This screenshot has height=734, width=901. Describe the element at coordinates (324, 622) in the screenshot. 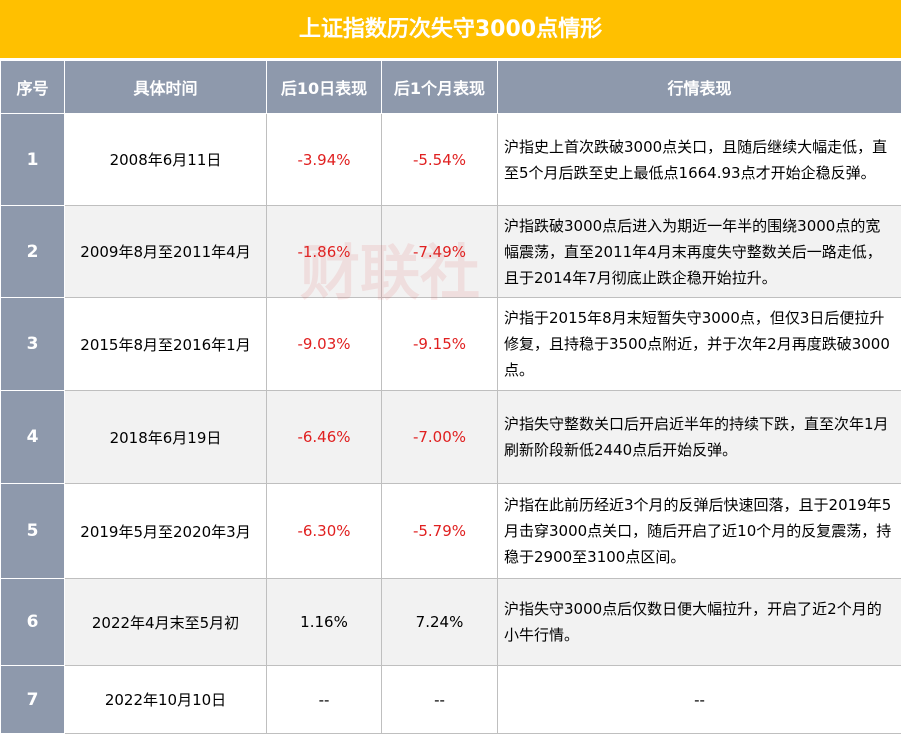

I see `table-cell: 1.16%` at that location.